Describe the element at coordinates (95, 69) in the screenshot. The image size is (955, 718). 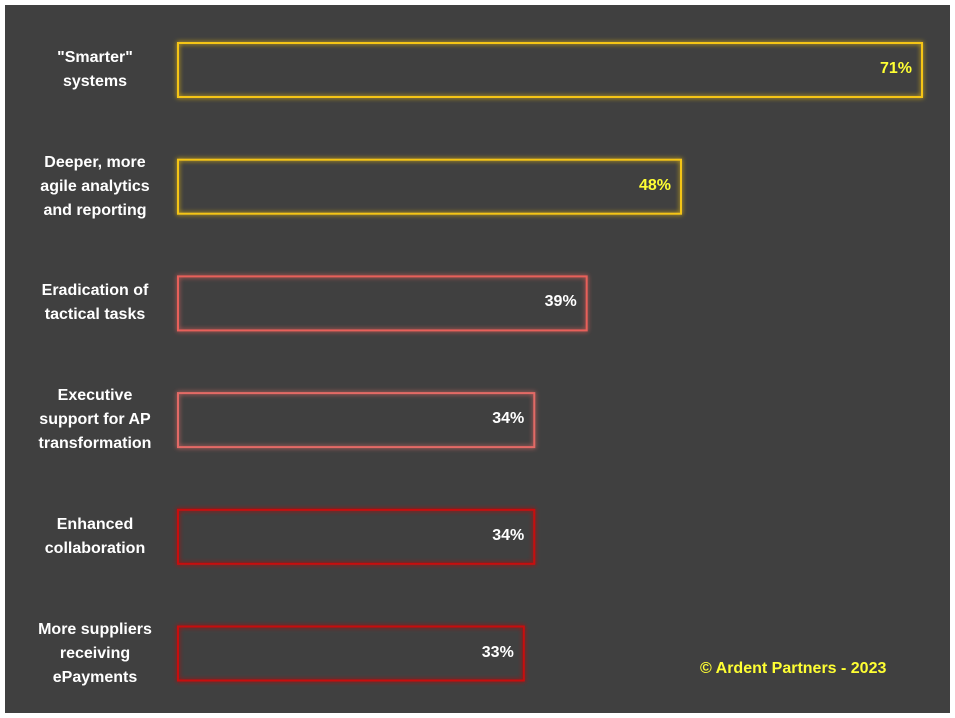
I see `category-label: "Smarter" systems` at that location.